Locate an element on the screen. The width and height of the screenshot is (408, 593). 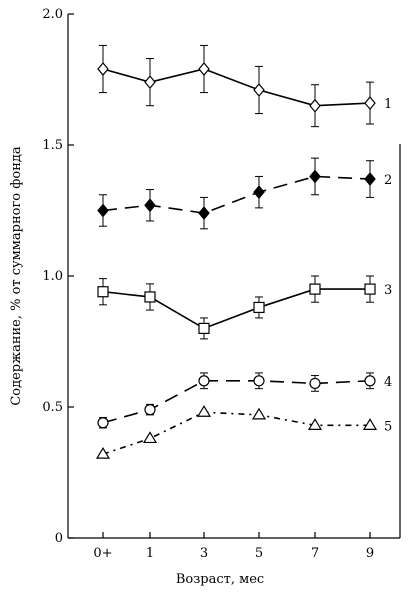
y-tick-label: 0.5 is located at coordinates (52, 407).